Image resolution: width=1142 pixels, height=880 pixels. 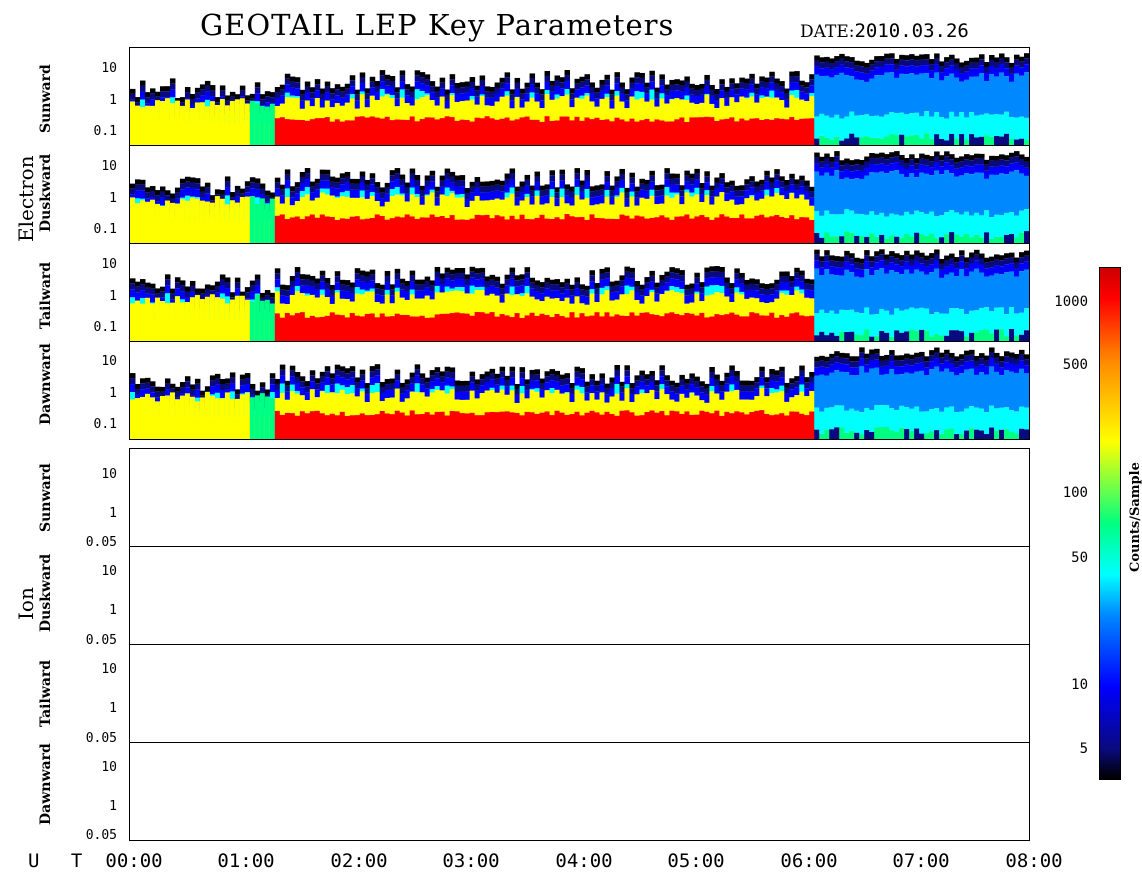 What do you see at coordinates (113, 708) in the screenshot?
I see `y-tick-label: 1` at bounding box center [113, 708].